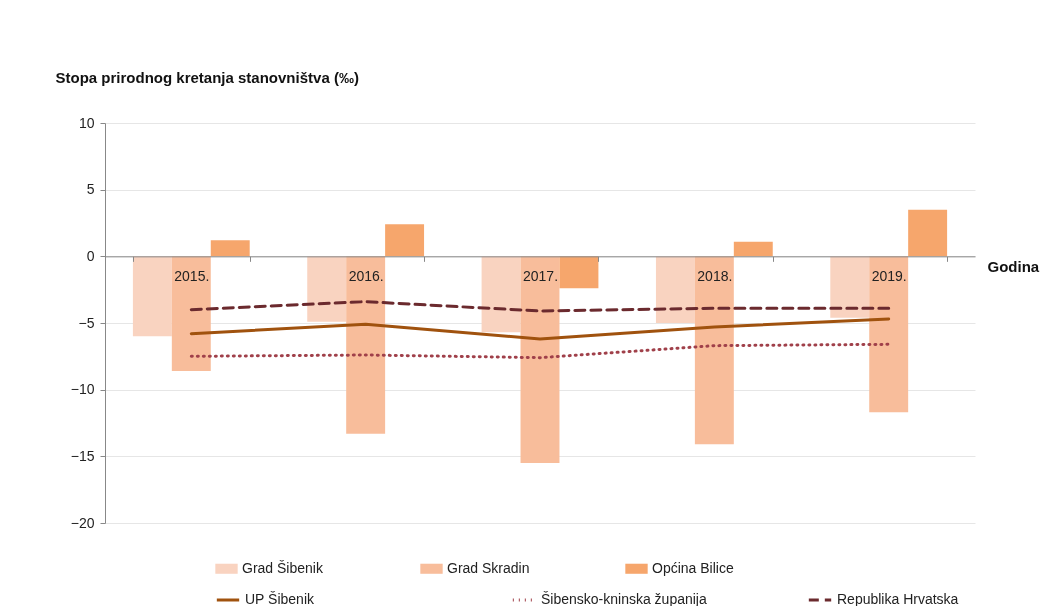  I want to click on legend-label: Grad Skradin, so click(488, 567).